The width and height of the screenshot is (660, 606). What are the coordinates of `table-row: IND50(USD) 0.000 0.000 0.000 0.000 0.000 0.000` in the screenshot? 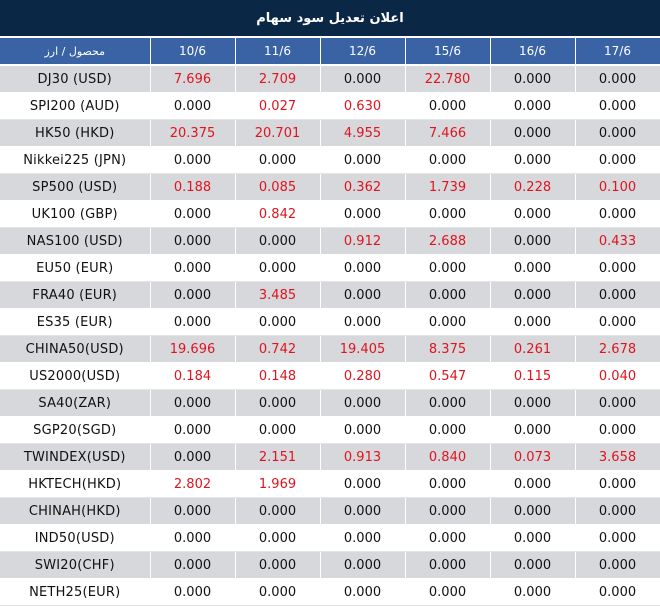 It's located at (330, 538).